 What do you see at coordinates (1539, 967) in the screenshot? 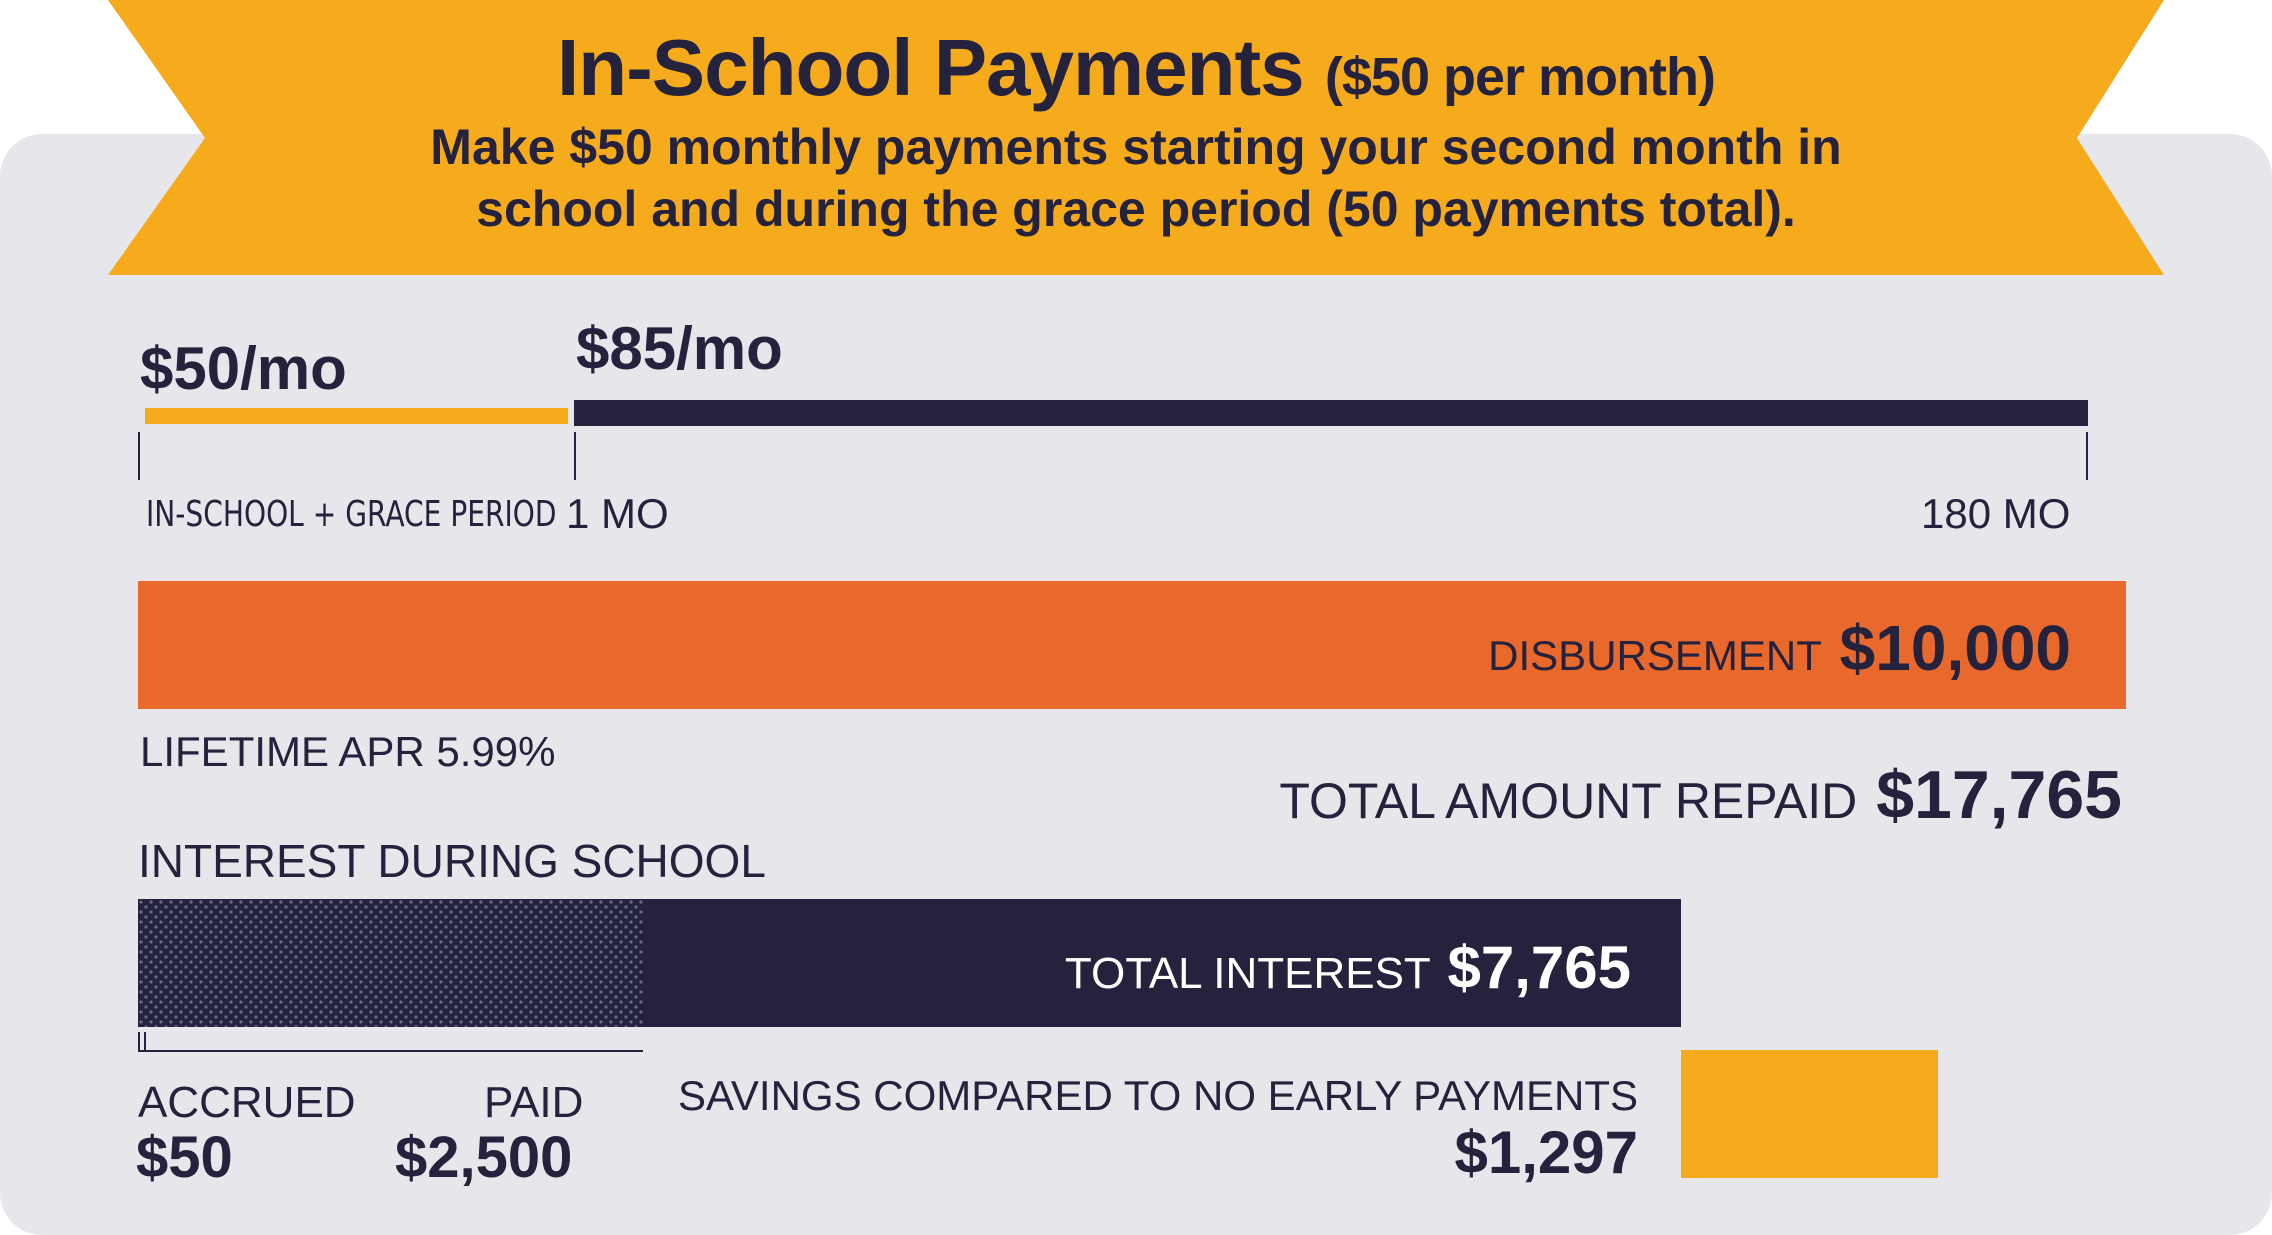
I see `total-interest-value: $7,765` at bounding box center [1539, 967].